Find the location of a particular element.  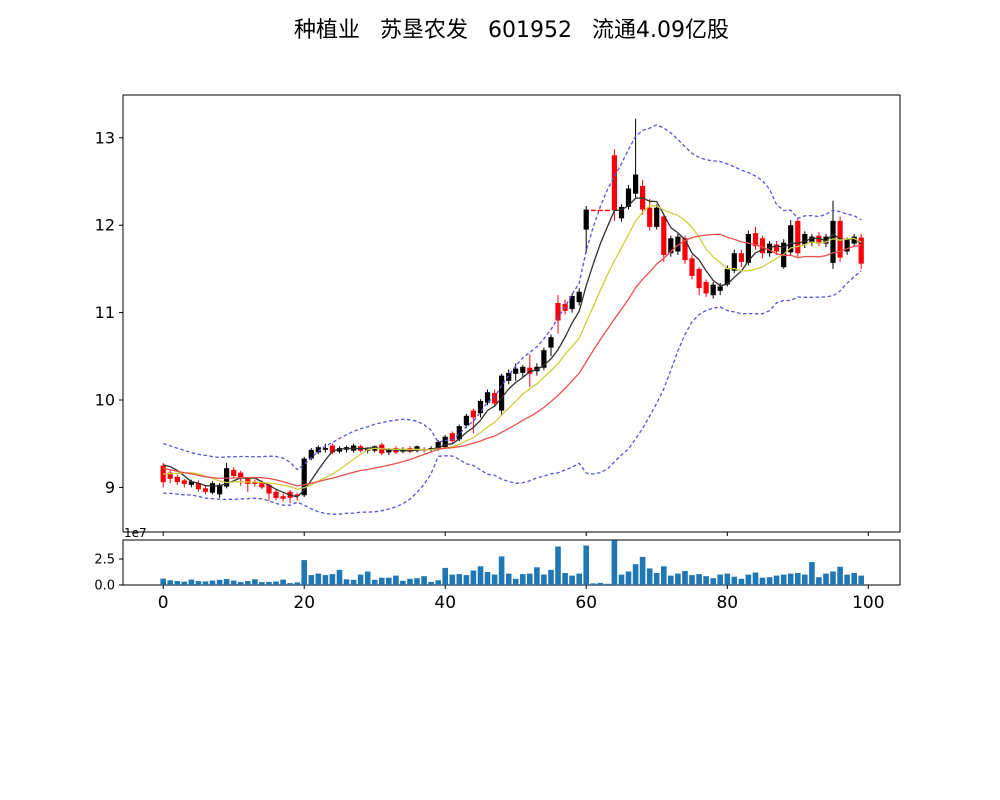

chart-title: 种植业 苏垦农发 601952 流通4.09亿股 is located at coordinates (511, 30).